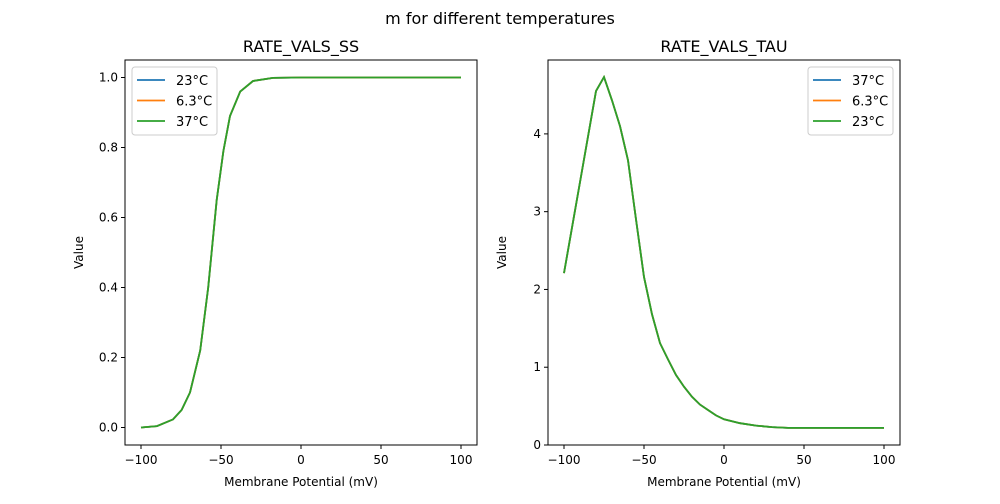 This screenshot has width=1000, height=504. What do you see at coordinates (108, 288) in the screenshot?
I see `y-tick-label: 0.4` at bounding box center [108, 288].